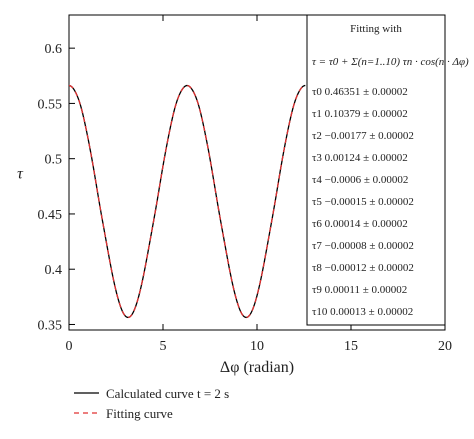 The width and height of the screenshot is (474, 439). Describe the element at coordinates (362, 312) in the screenshot. I see `annotation-line: τ10 0.00013 ± 0.00002` at that location.